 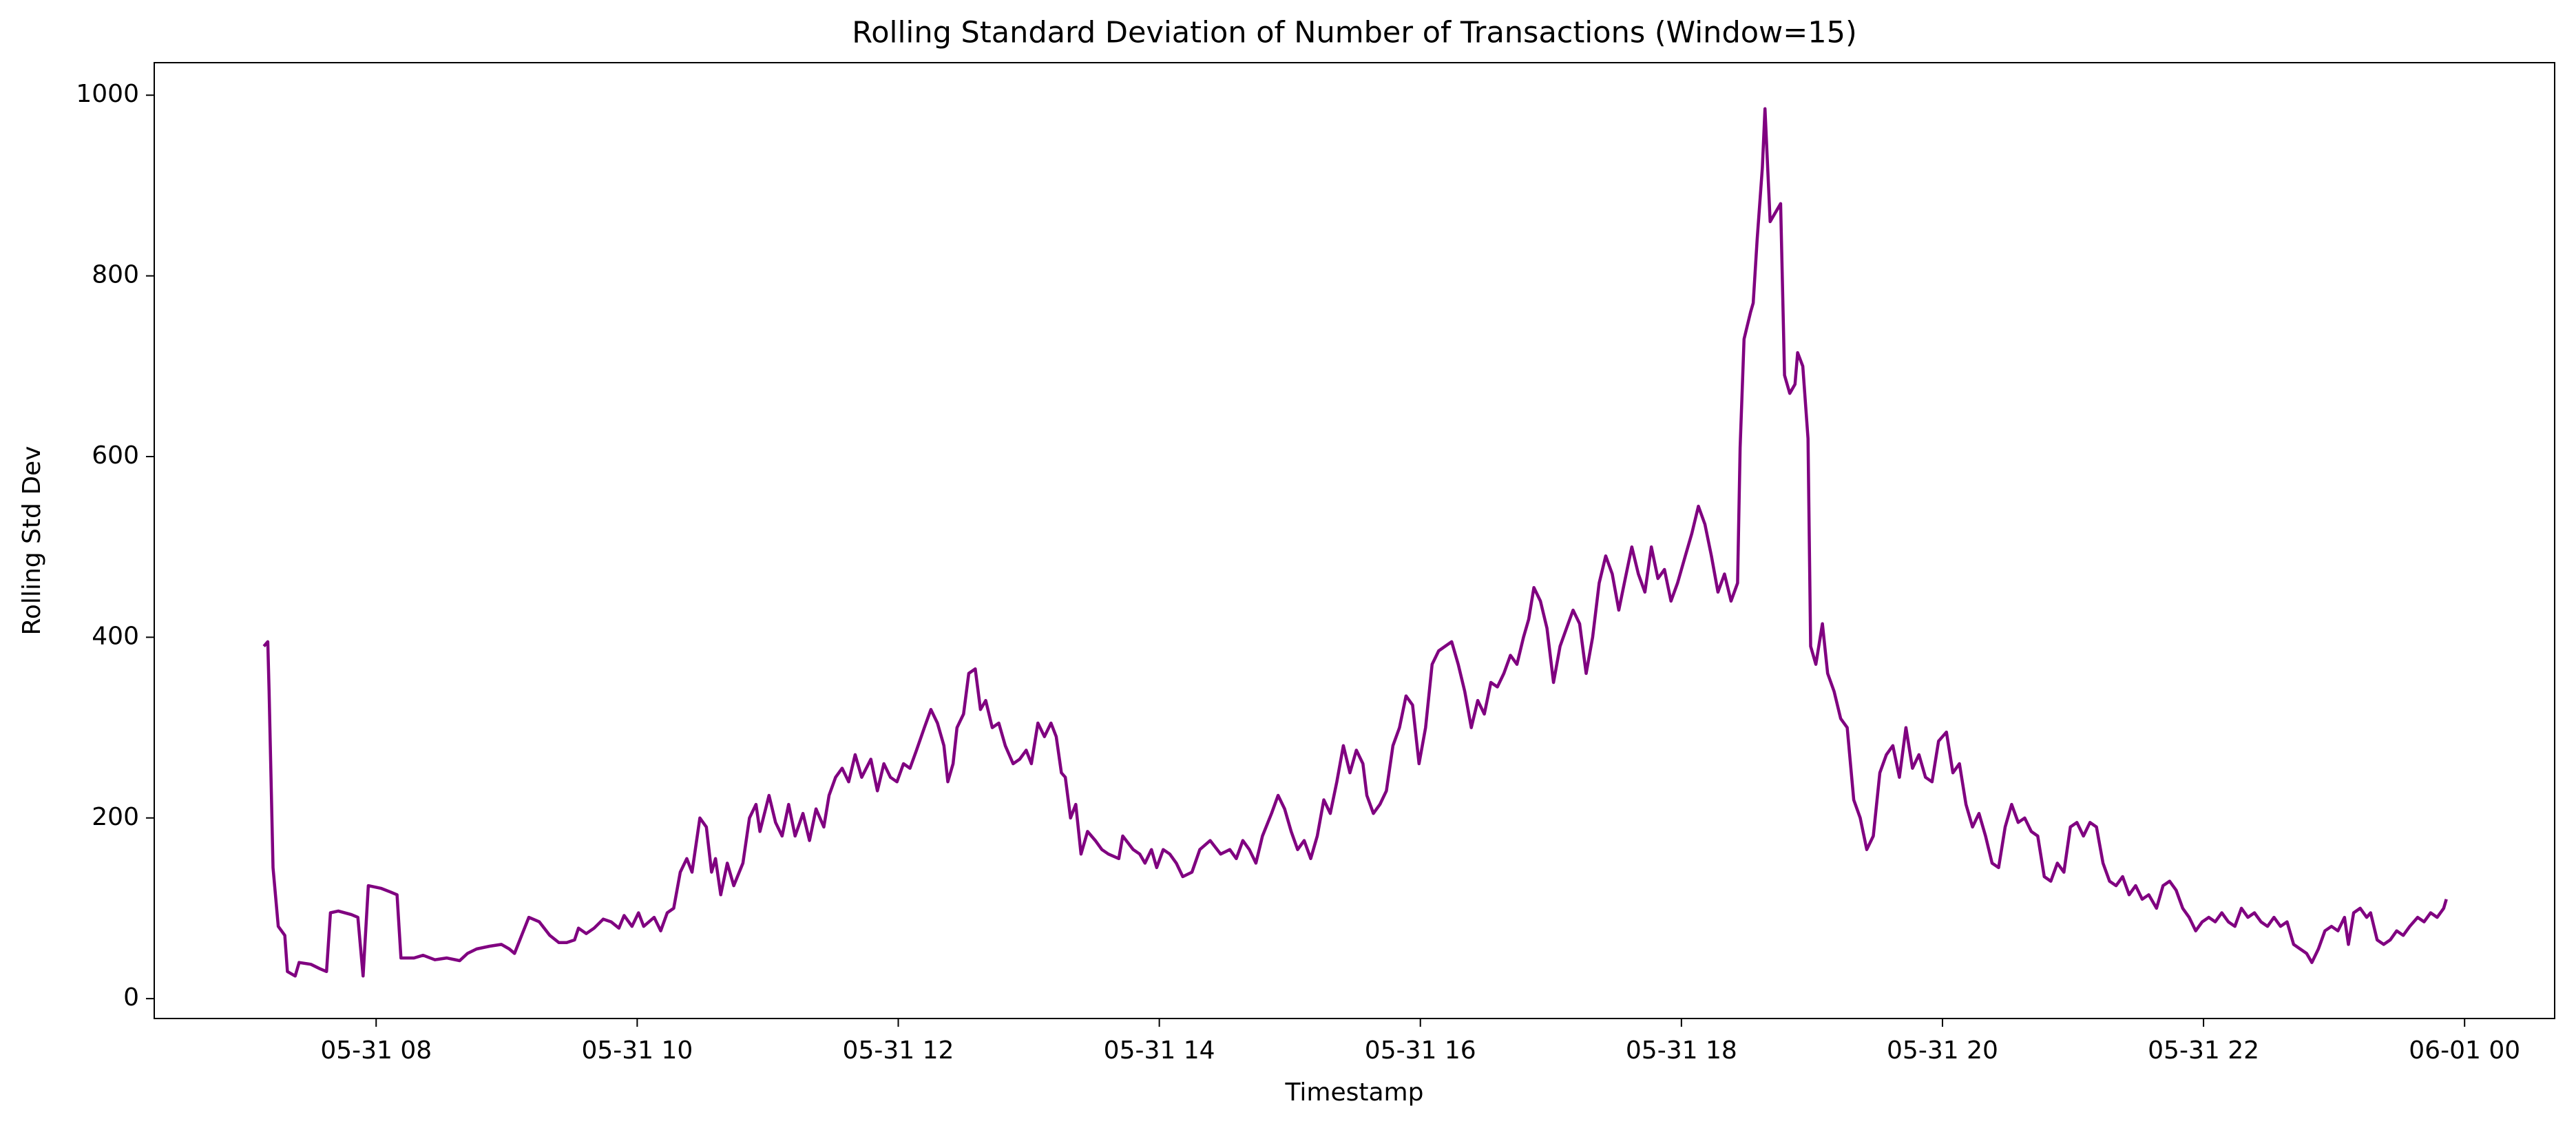 I want to click on x-tick-label: 05-31 08, so click(x=376, y=1050).